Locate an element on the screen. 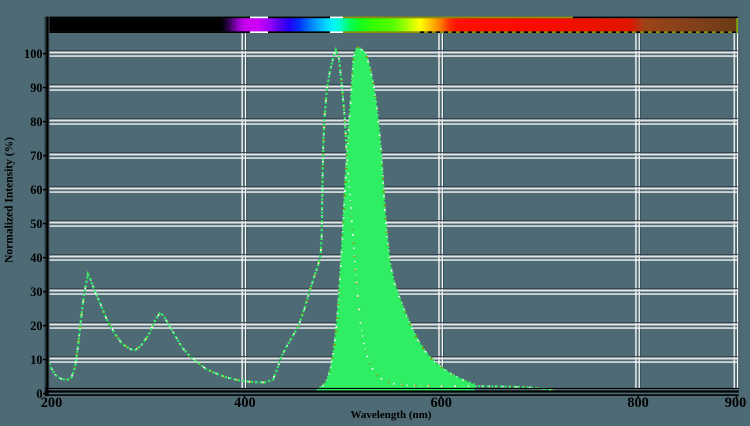 Image resolution: width=750 pixels, height=426 pixels. svg-text: Normalized Intensity (%) is located at coordinates (10, 200).